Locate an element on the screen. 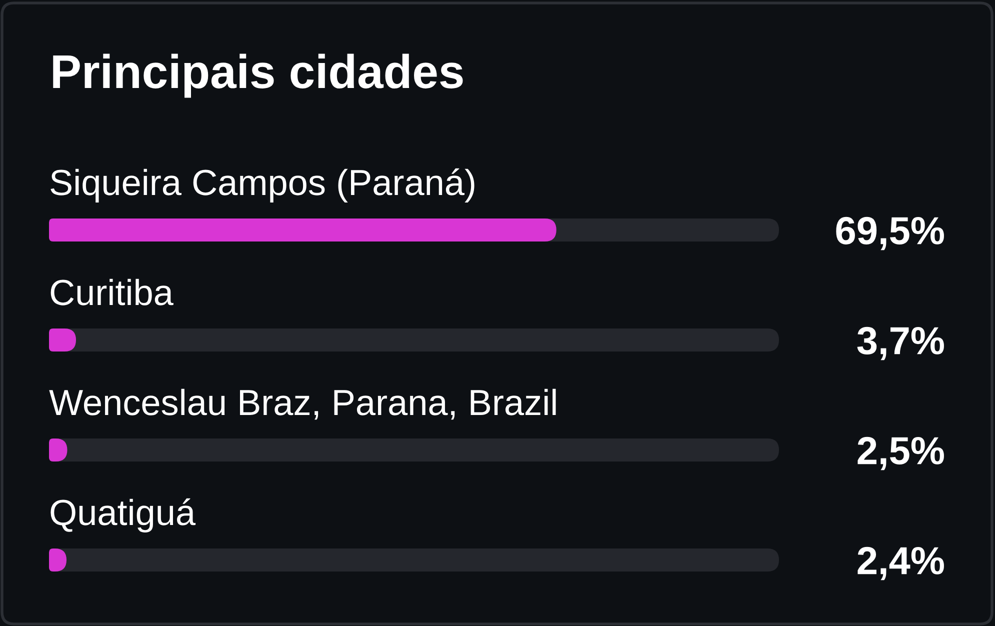 The height and width of the screenshot is (626, 995). y-tick-label: Curitiba is located at coordinates (112, 292).